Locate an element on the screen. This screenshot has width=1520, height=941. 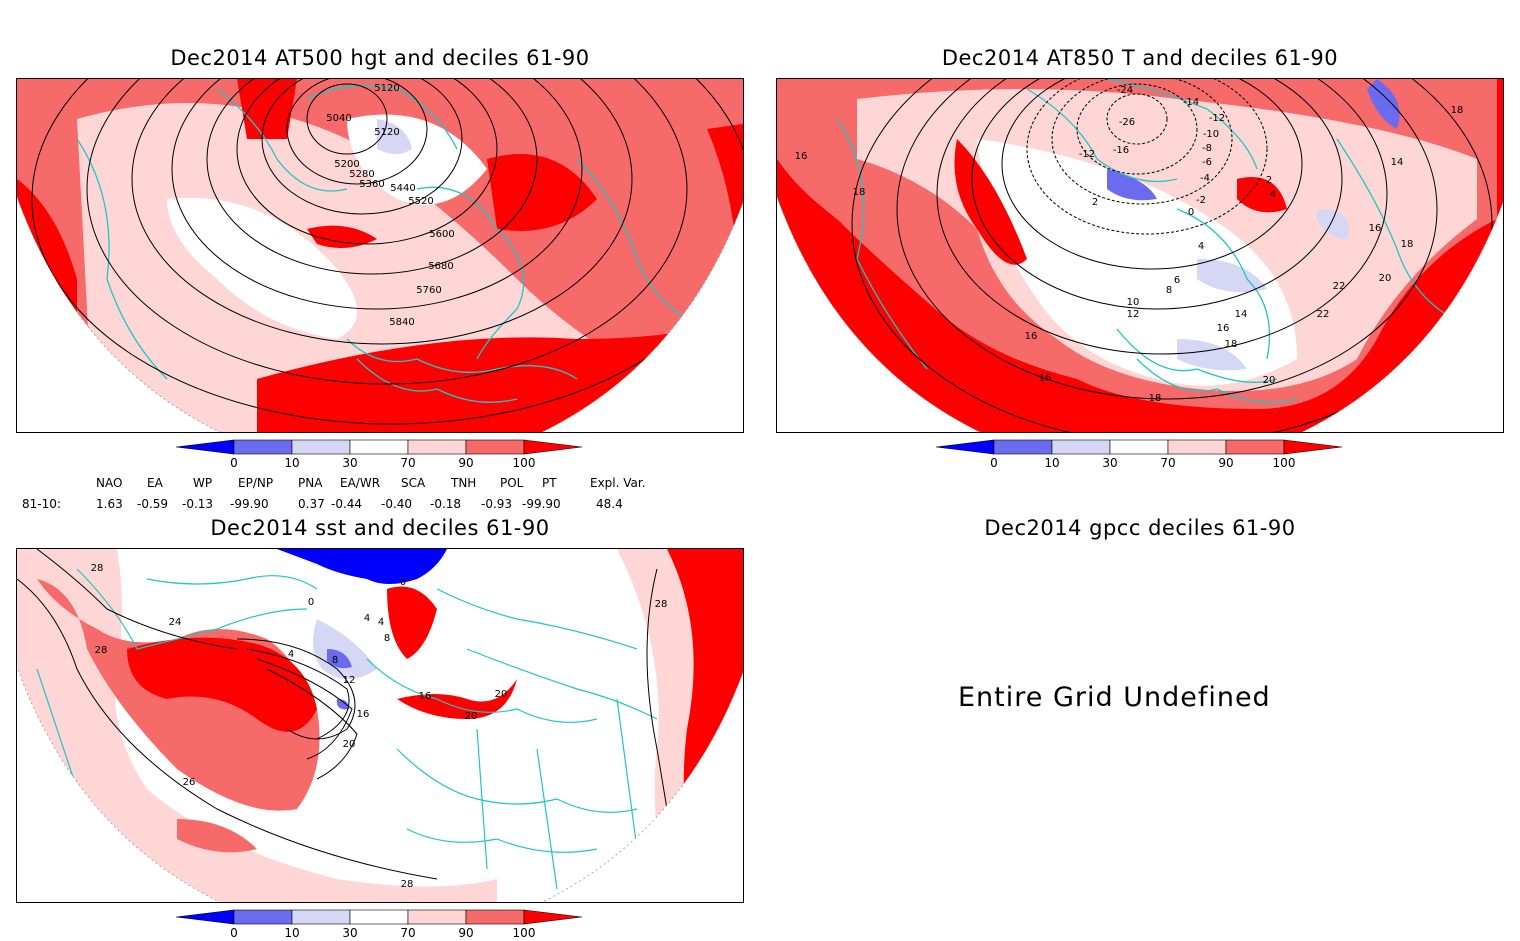
contour-label: -10 is located at coordinates (1211, 134).